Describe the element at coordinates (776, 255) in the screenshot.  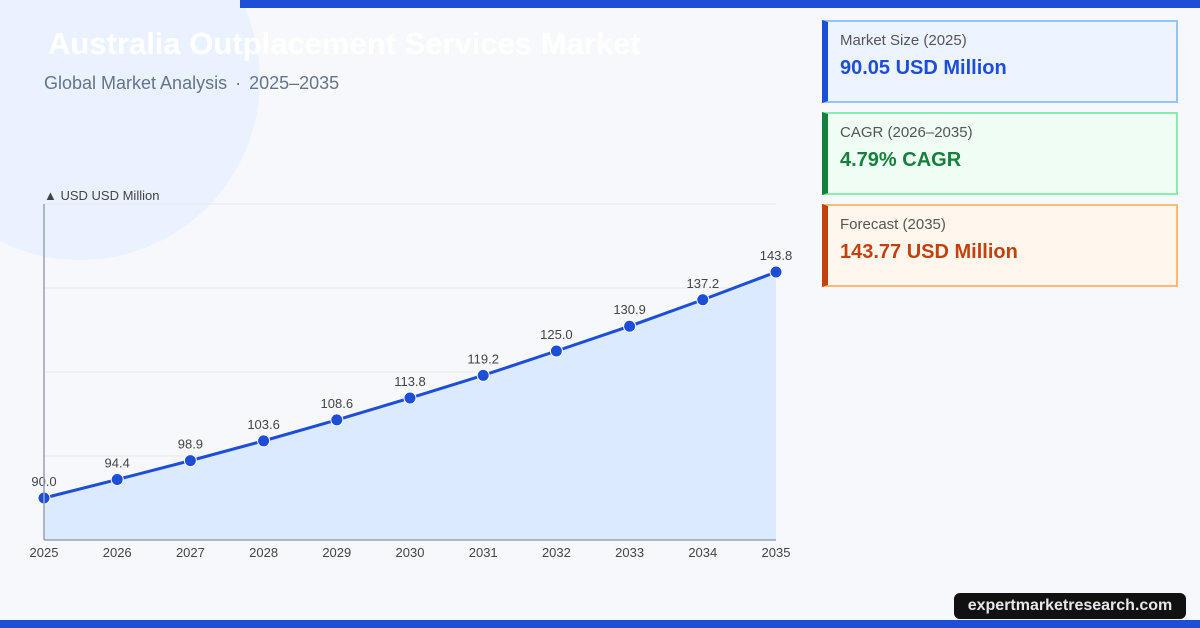
I see `value-label: 143.8` at that location.